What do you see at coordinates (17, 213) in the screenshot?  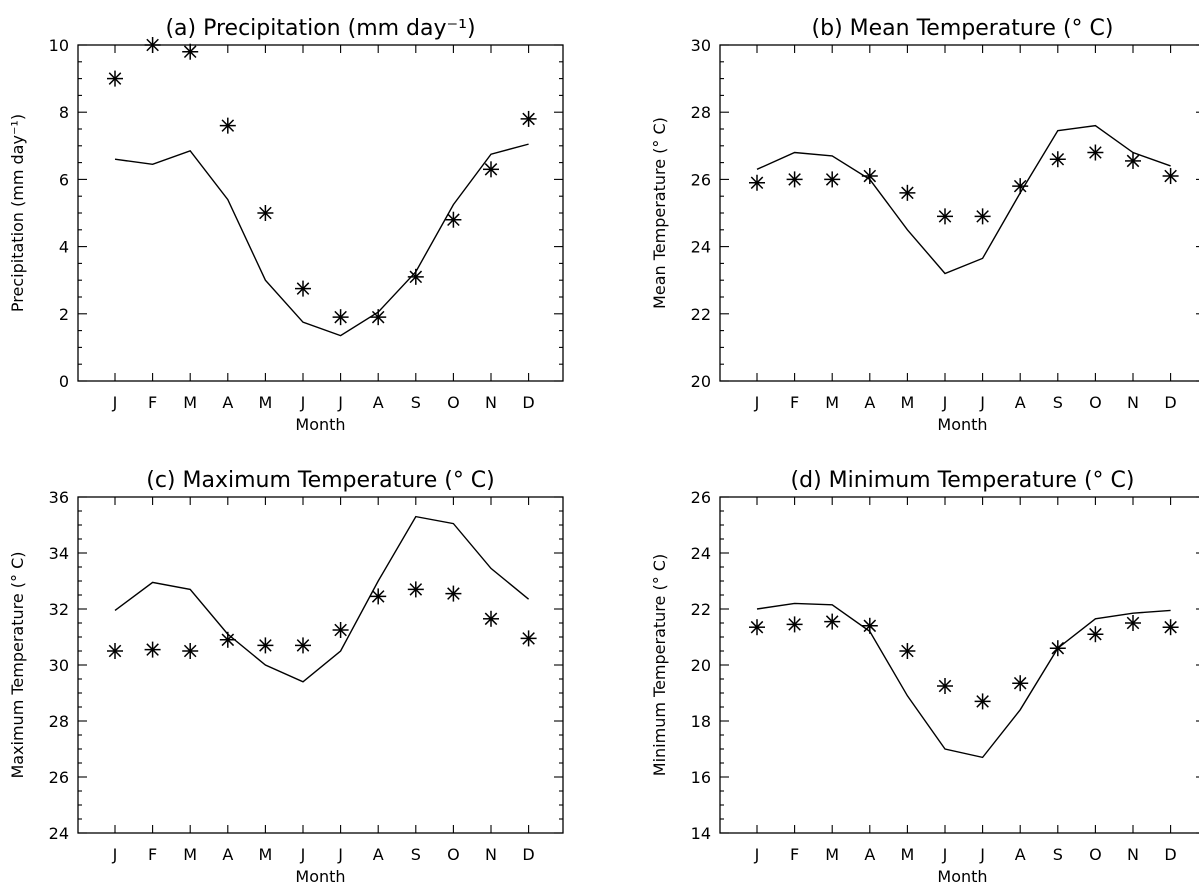 I see `y-axis-label: Precipitation (mm day⁻¹)` at bounding box center [17, 213].